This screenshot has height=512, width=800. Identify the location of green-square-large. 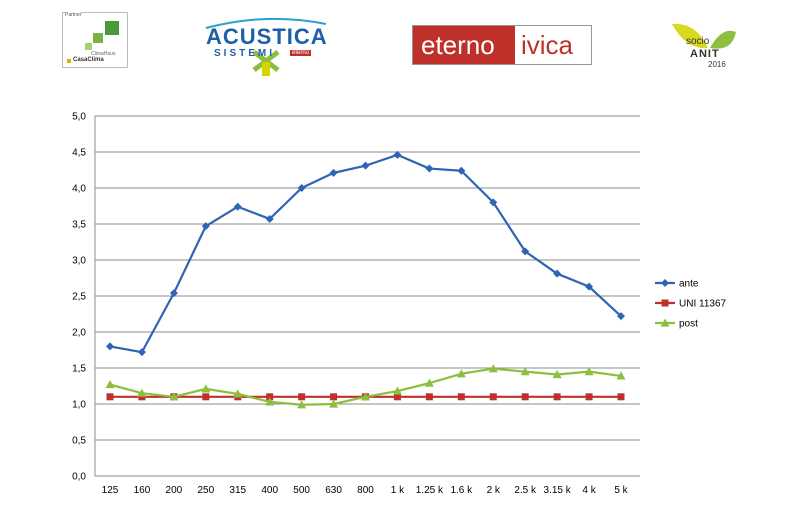
(112, 28).